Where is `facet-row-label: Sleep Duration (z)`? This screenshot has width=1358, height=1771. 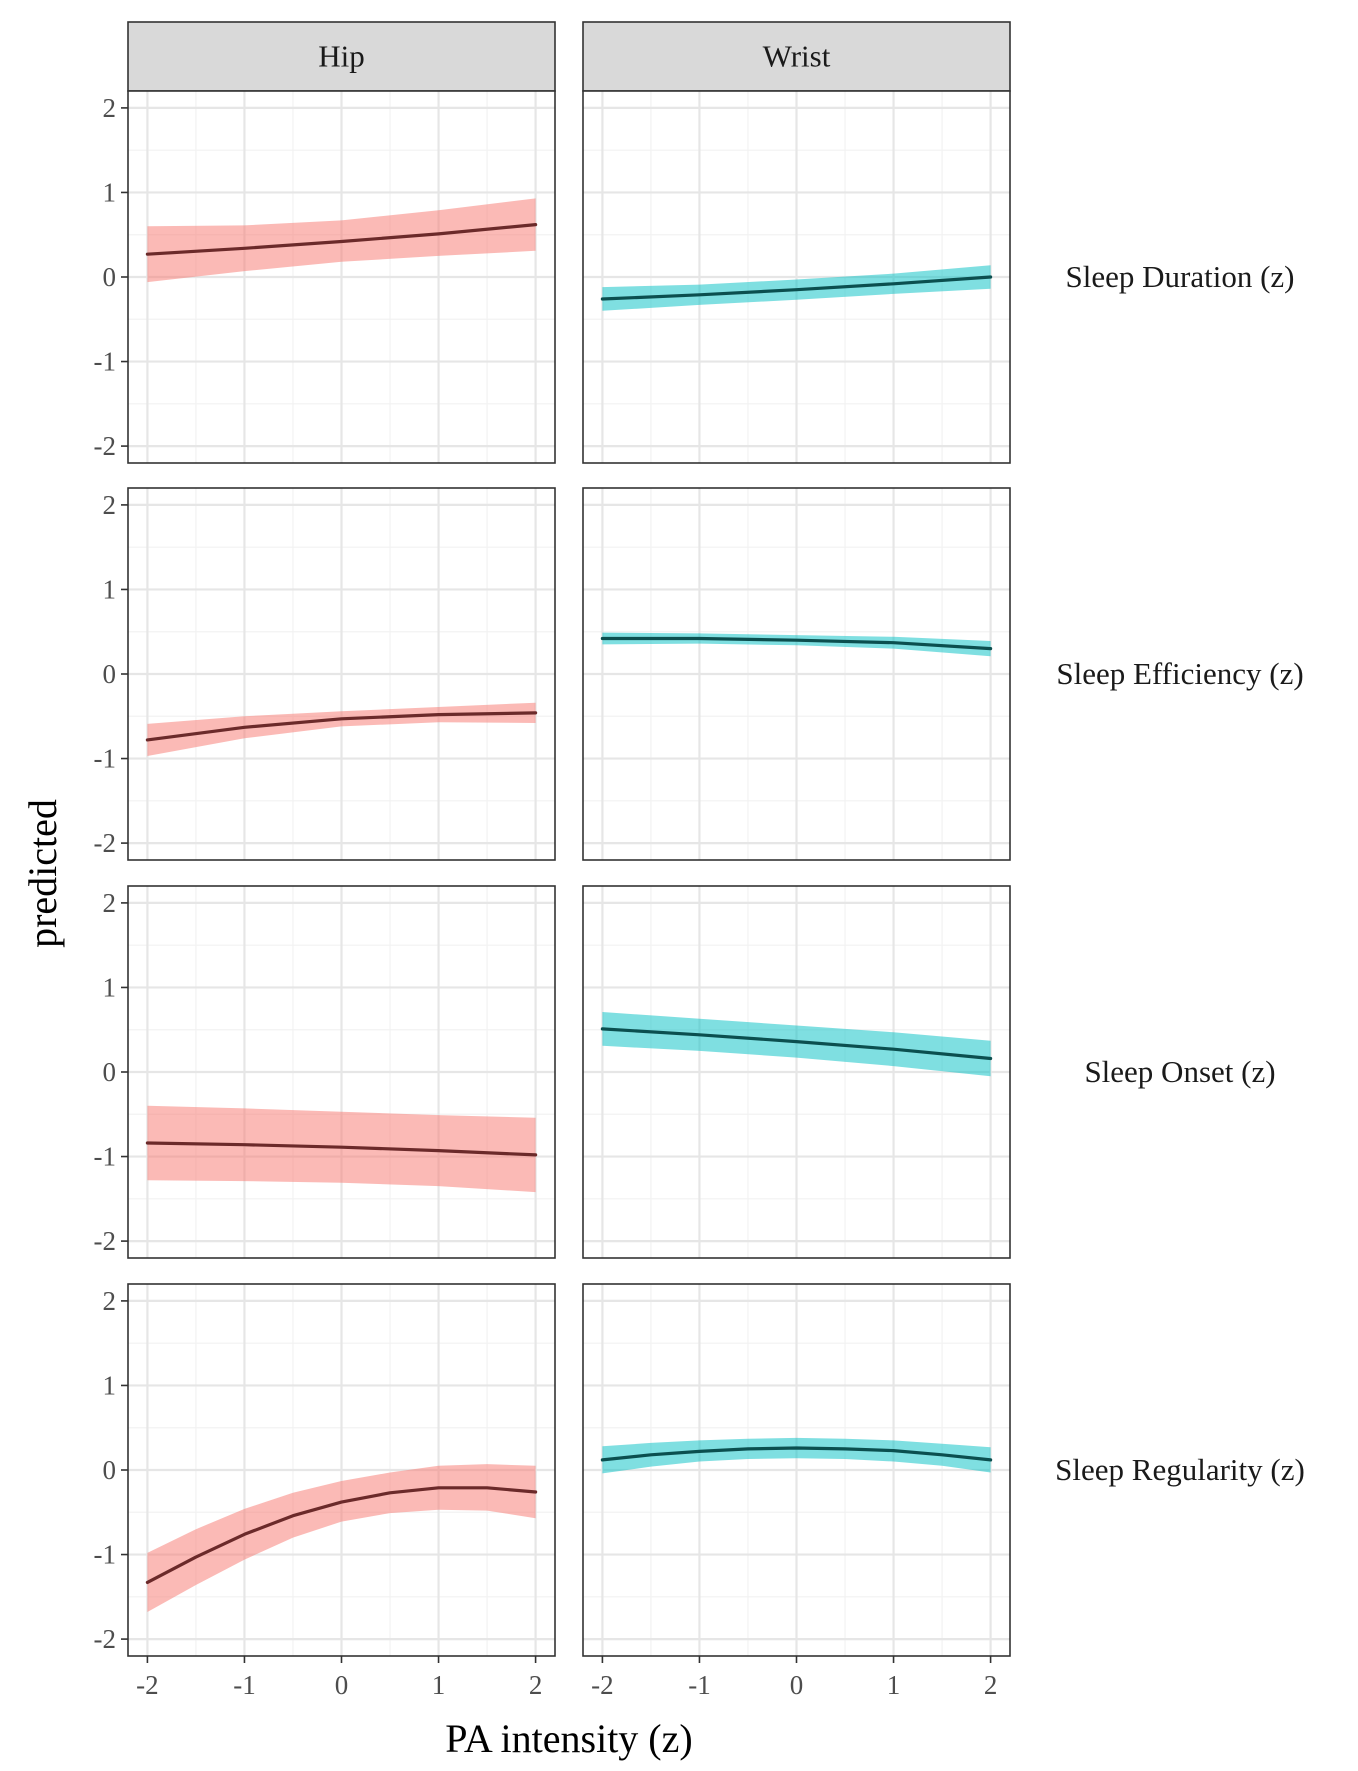
facet-row-label: Sleep Duration (z) is located at coordinates (1180, 276).